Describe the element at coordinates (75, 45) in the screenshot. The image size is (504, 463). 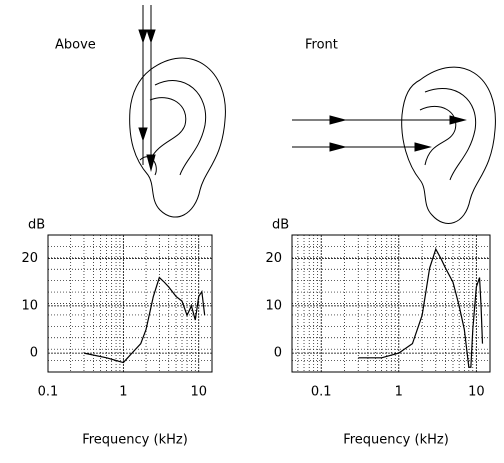
I see `panel-title: Above` at that location.